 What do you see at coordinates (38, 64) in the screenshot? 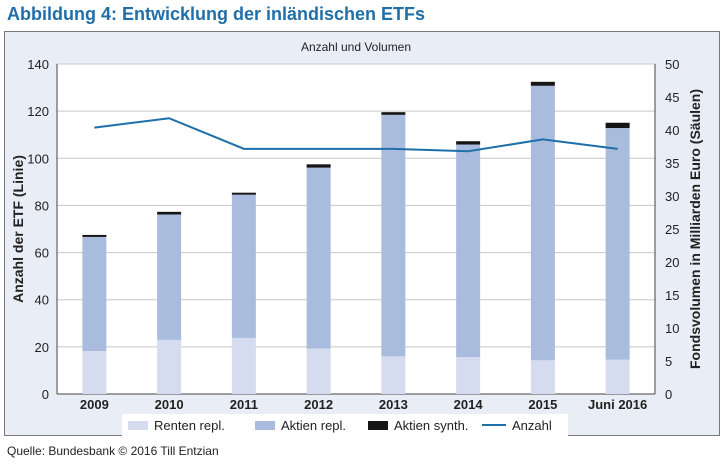
I see `y-left-tick-label: 140` at bounding box center [38, 64].